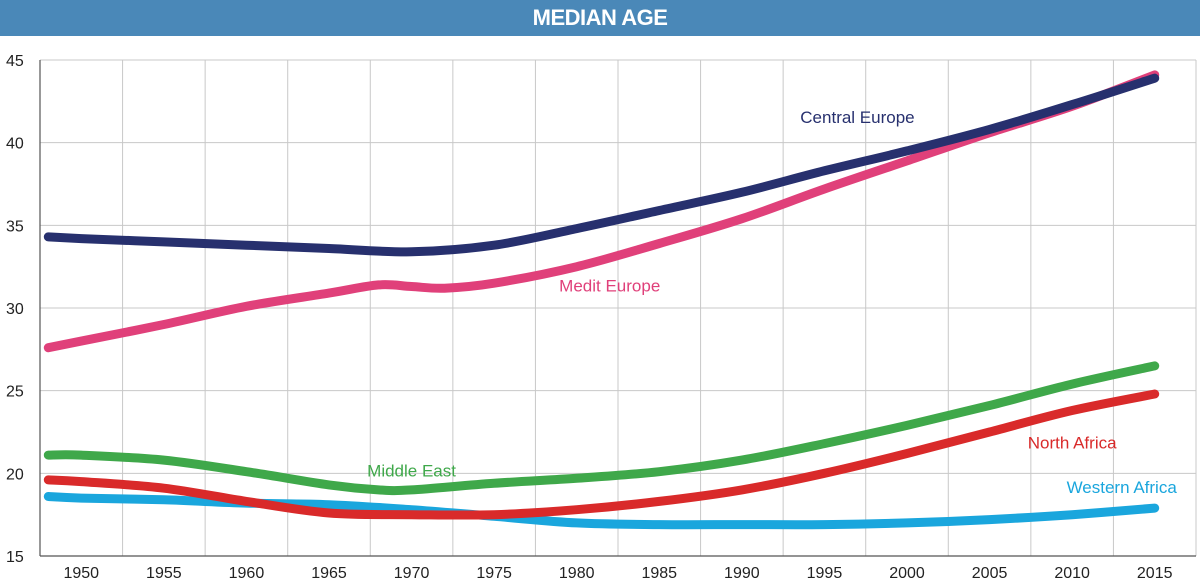 This screenshot has height=583, width=1200. Describe the element at coordinates (601, 511) in the screenshot. I see `series-line-western-africa` at that location.